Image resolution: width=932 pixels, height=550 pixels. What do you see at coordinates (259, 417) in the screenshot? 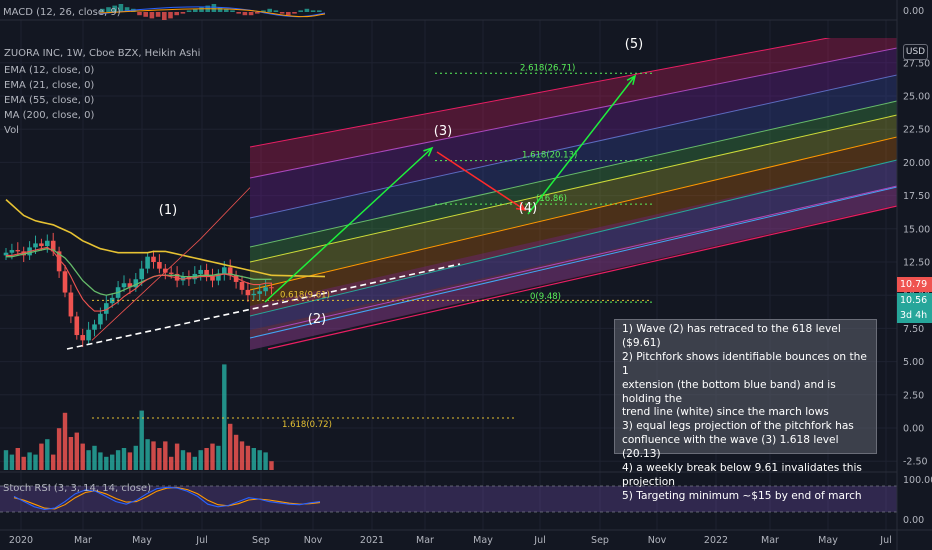
I see `volume-bars: 1.618(0.72)` at bounding box center [259, 417].